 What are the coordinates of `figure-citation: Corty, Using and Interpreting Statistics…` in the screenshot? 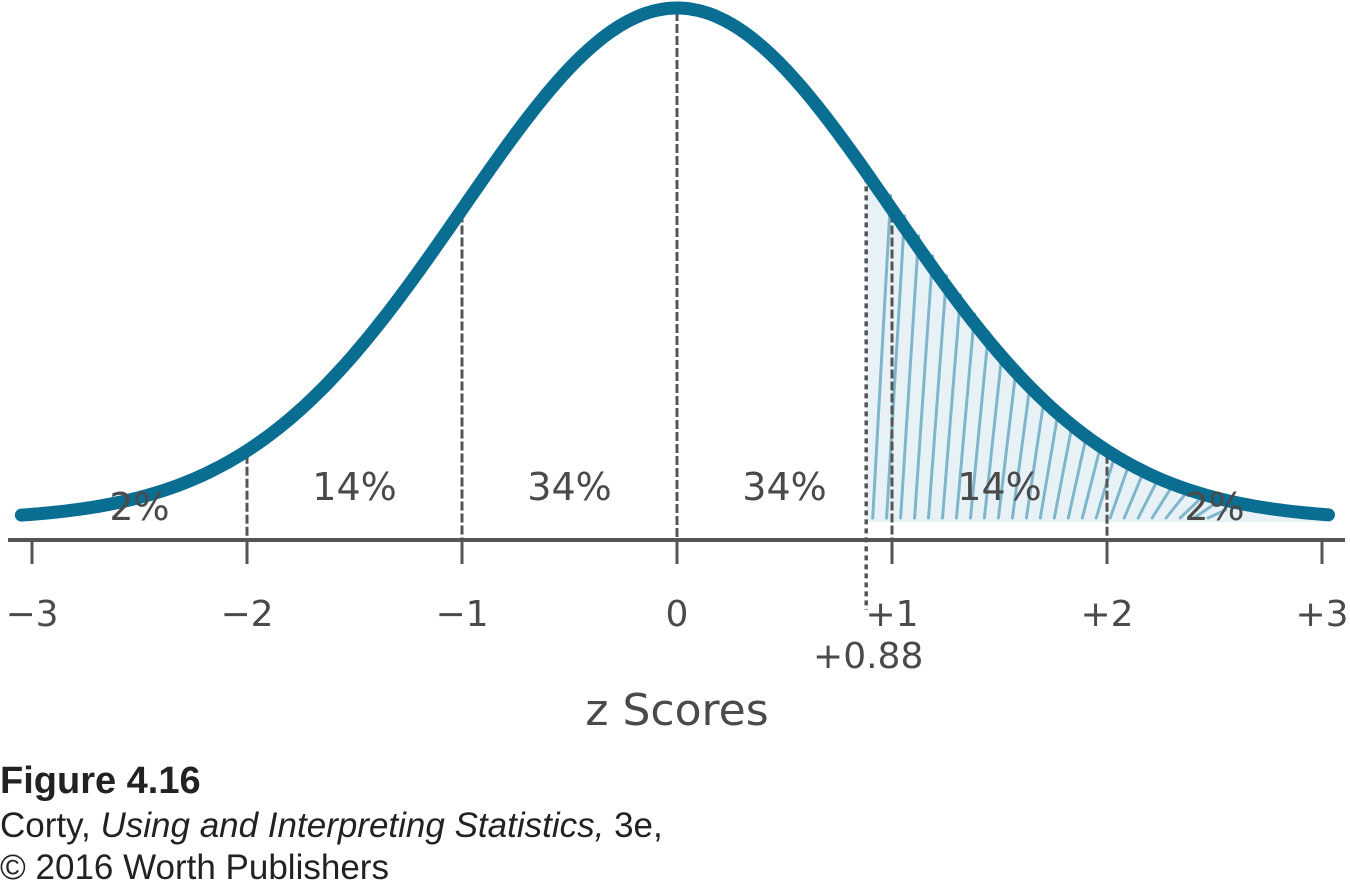 It's located at (331, 826).